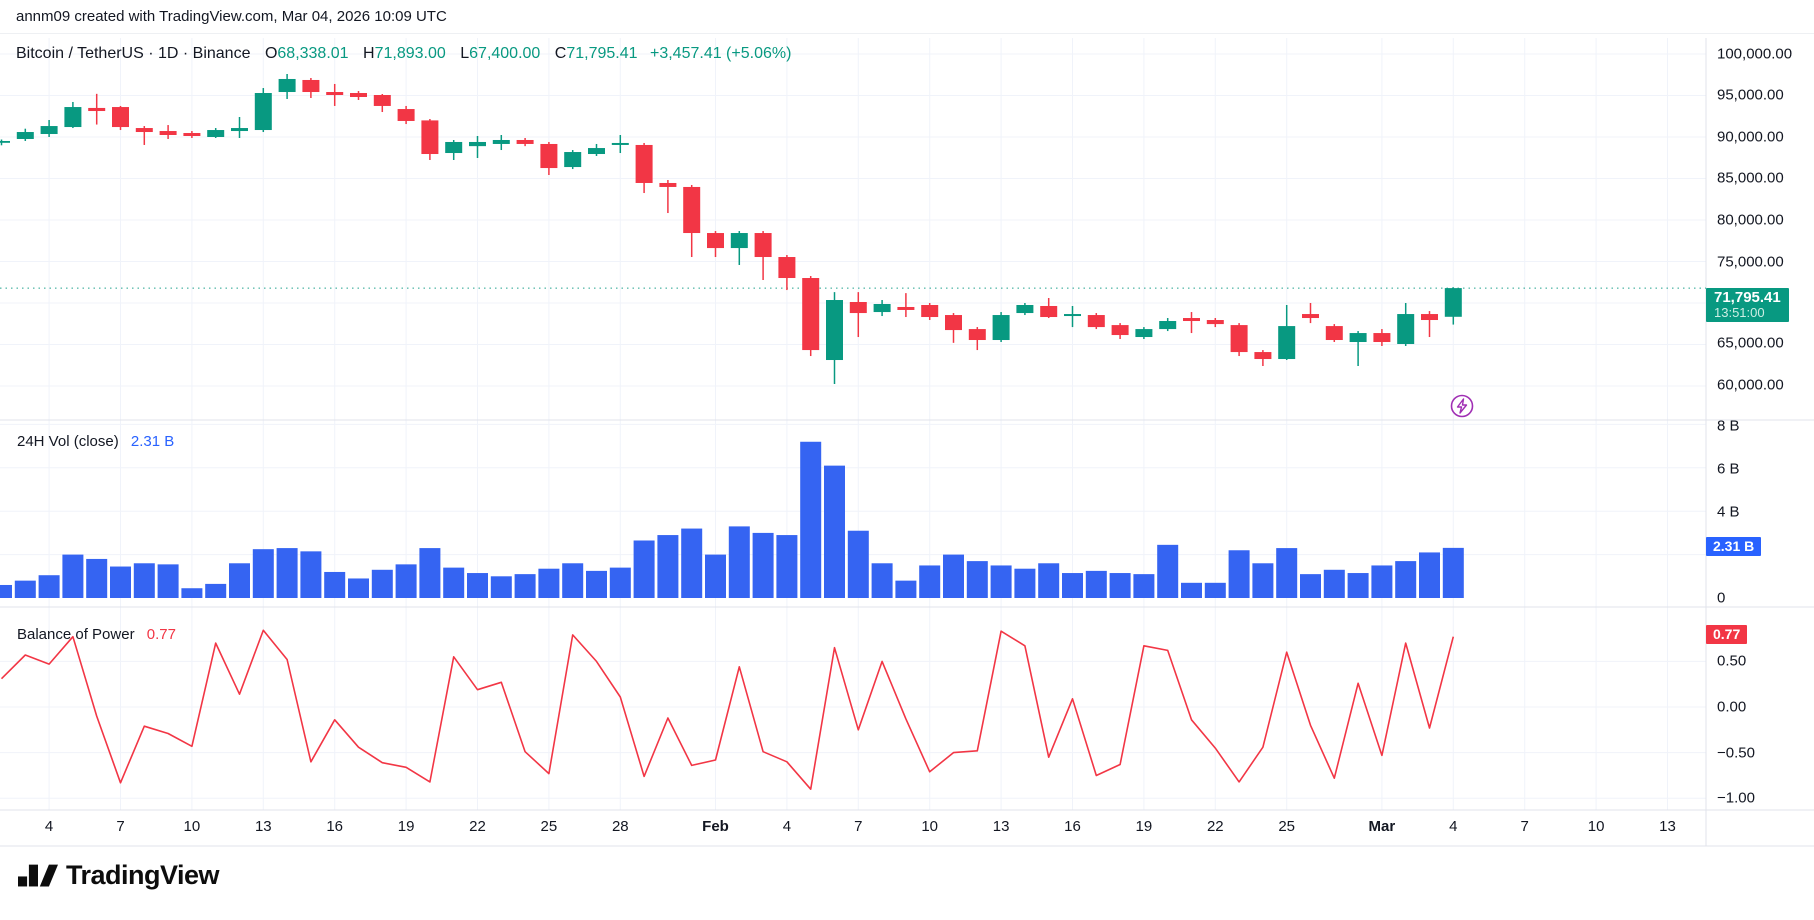  I want to click on volume-pane-legend: 24H Vol (close) 2.31 B, so click(95, 441).